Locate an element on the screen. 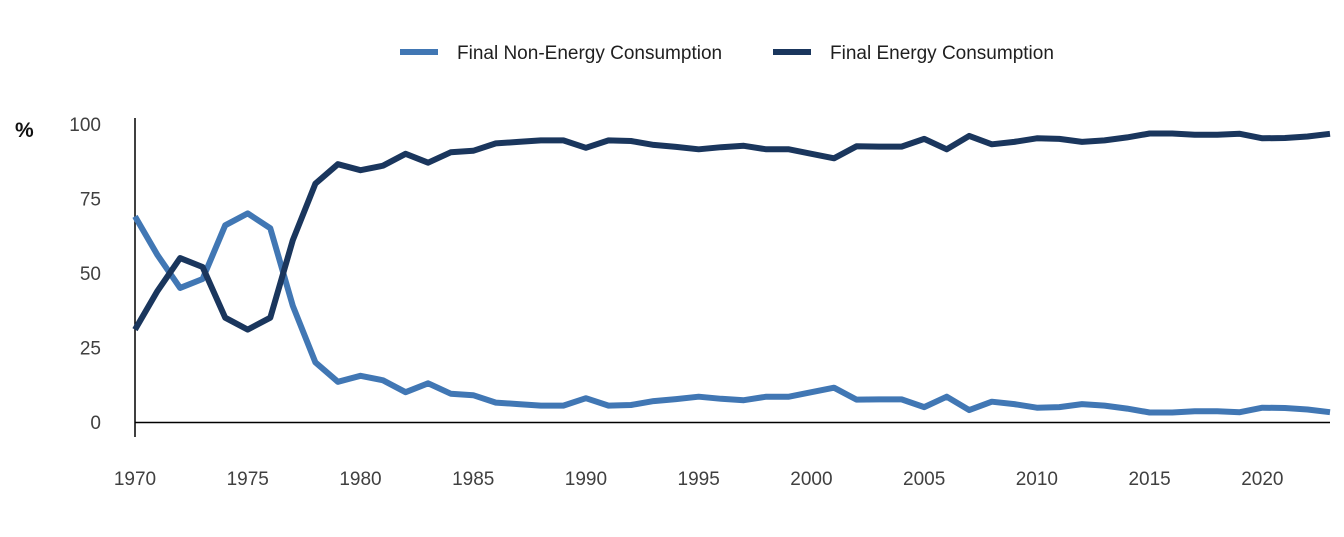 This screenshot has height=537, width=1344. y-axis-ticks: 0 25 50 75 100 is located at coordinates (85, 274).